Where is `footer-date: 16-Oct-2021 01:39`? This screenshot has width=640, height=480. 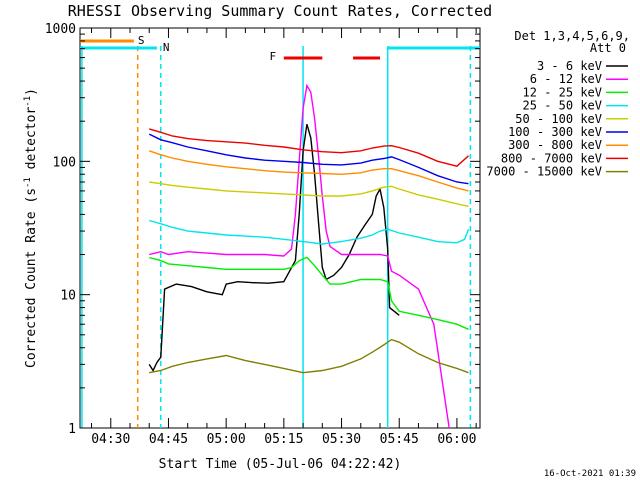
footer-date: 16-Oct-2021 01:39 is located at coordinates (590, 474).